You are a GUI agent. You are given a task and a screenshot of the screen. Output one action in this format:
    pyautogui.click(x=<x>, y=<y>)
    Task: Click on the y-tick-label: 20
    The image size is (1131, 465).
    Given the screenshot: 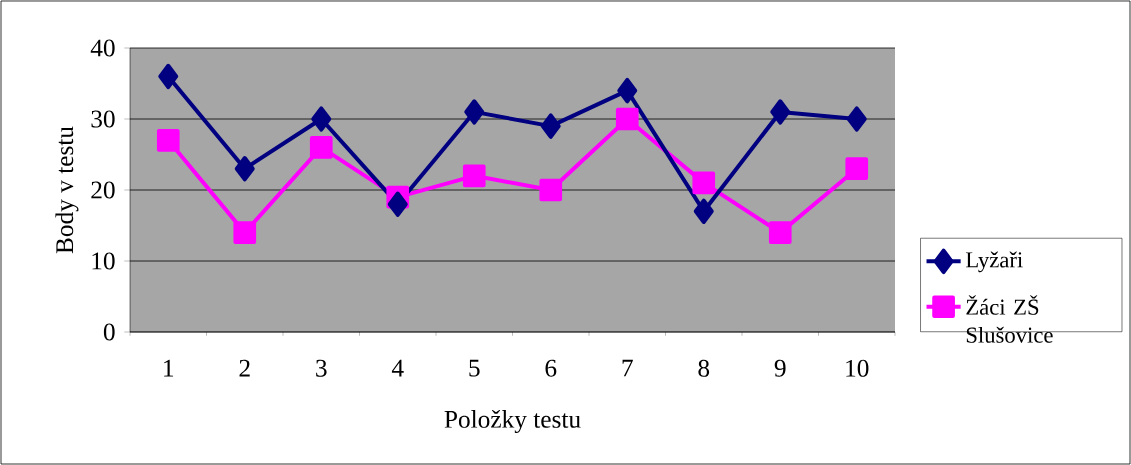 What is the action you would take?
    pyautogui.click(x=103, y=190)
    